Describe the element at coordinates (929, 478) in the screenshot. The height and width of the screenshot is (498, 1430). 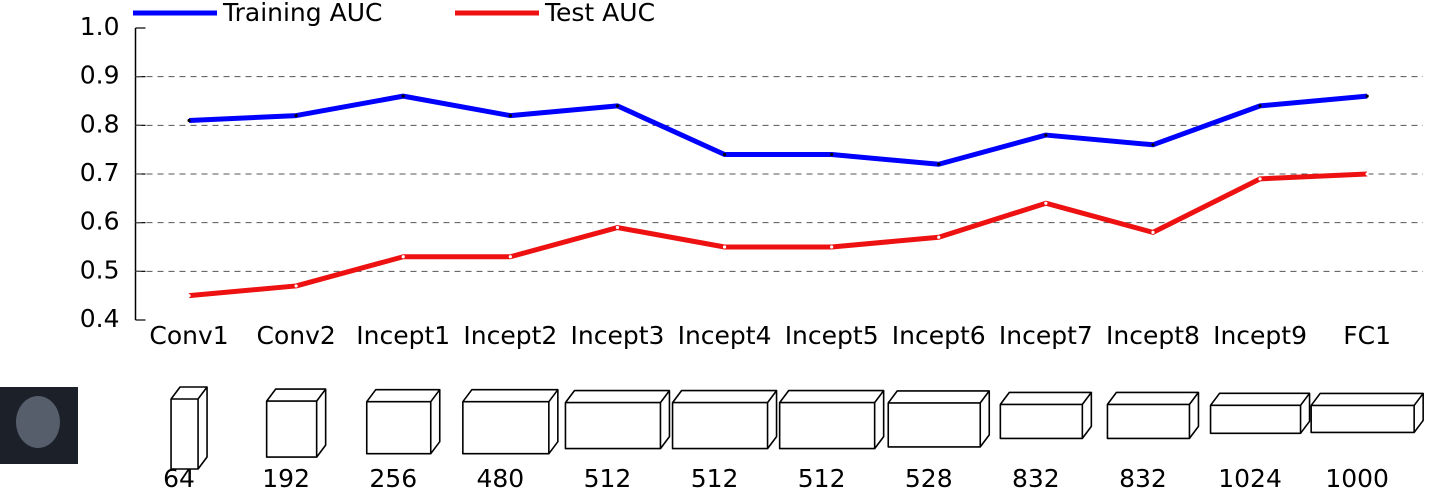
I see `layer-channels: 528` at that location.